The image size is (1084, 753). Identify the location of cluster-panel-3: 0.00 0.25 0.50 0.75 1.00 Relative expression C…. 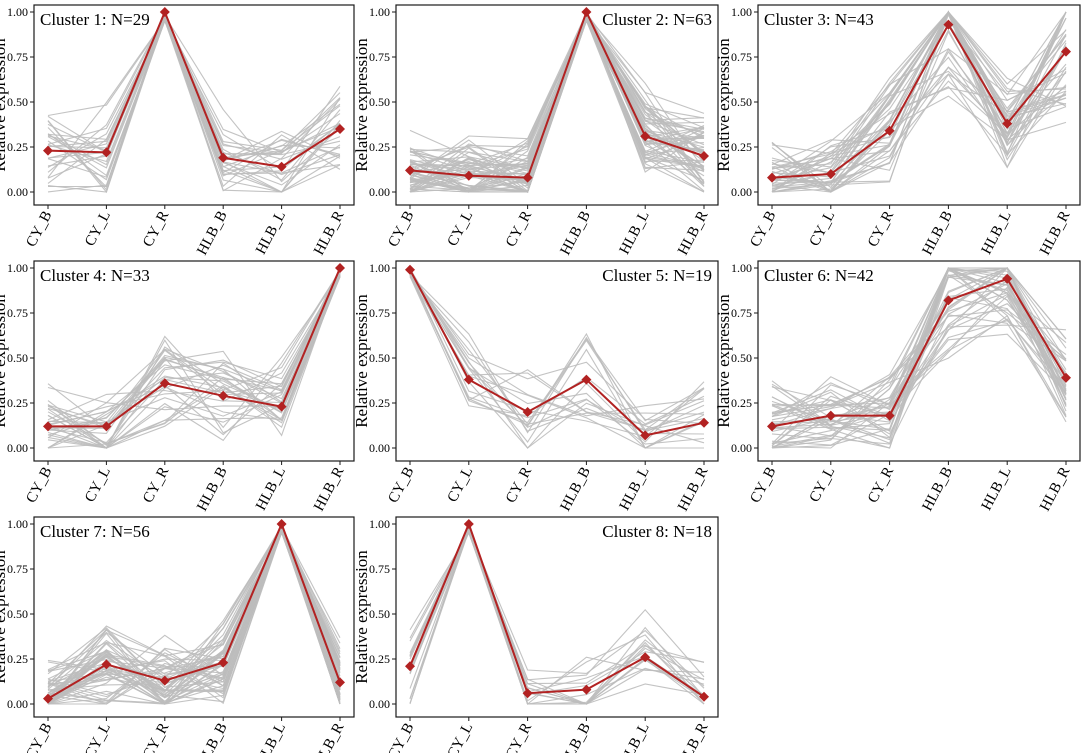
(897, 131).